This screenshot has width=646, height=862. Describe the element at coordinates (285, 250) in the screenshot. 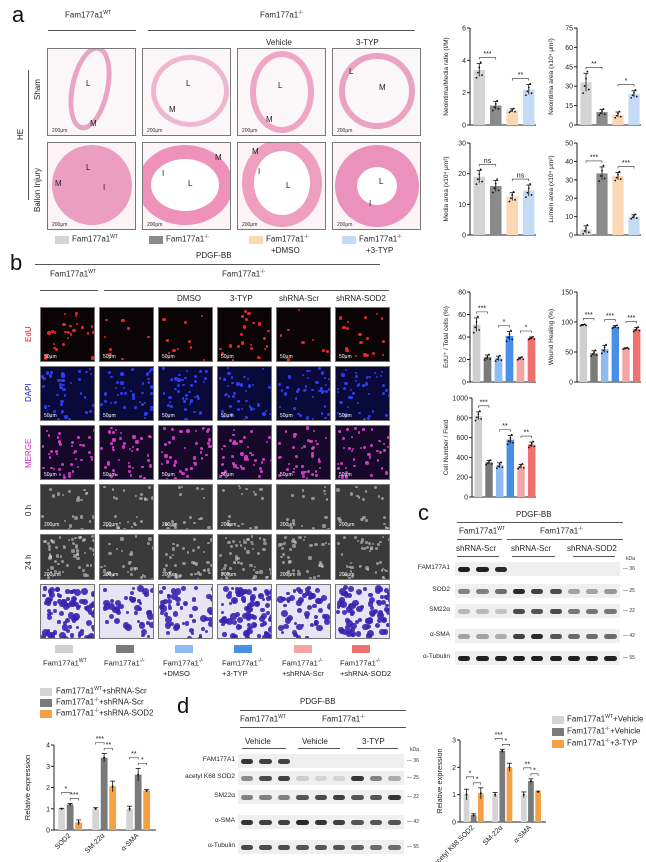

I see `legend-label-dmso-line2: +DMSO` at that location.